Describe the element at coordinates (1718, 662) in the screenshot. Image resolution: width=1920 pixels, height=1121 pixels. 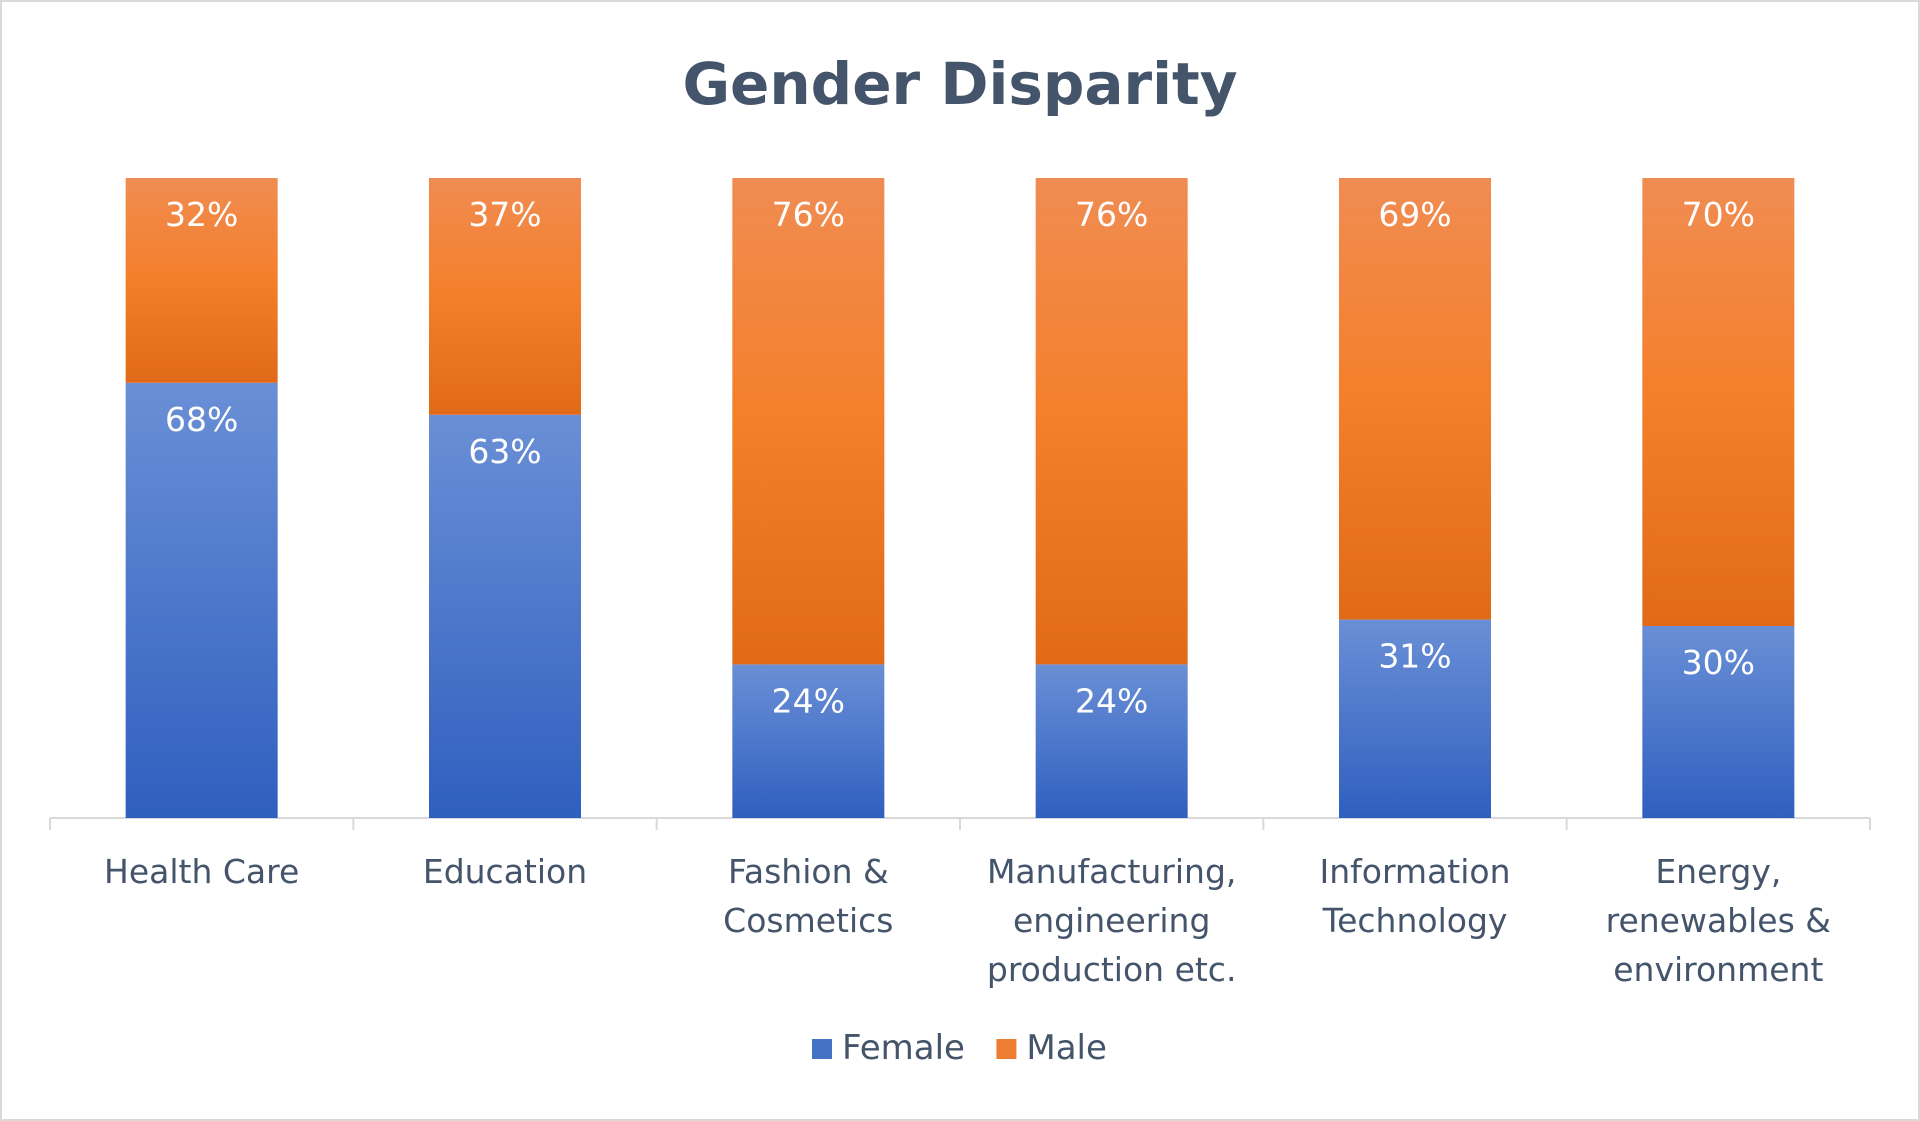
I see `data-label-female: 30%` at that location.